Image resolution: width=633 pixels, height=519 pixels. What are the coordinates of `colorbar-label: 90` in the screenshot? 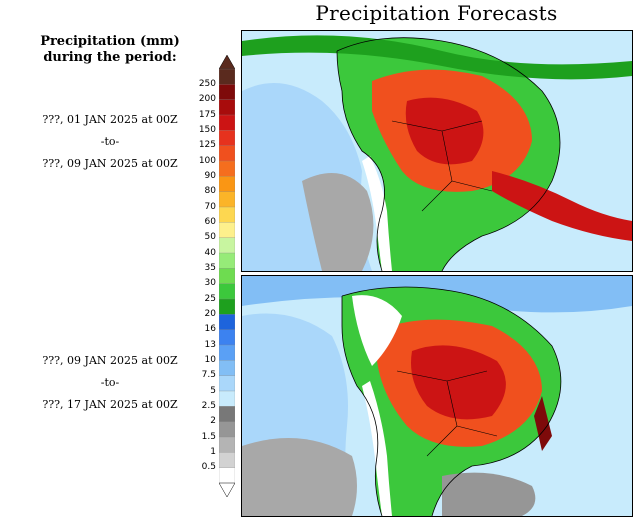 It's located at (210, 175).